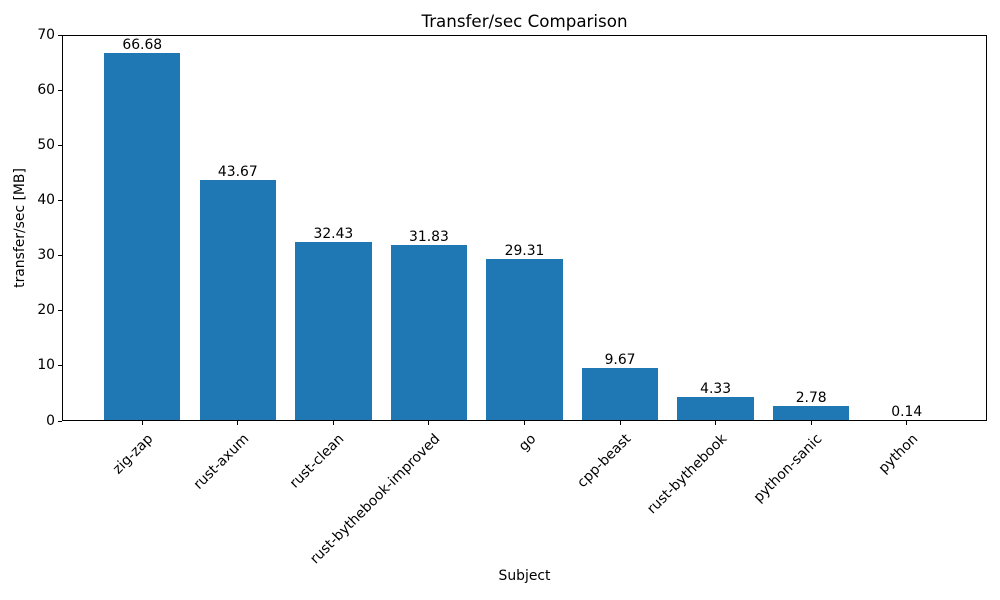 Image resolution: width=1000 pixels, height=600 pixels. Describe the element at coordinates (716, 389) in the screenshot. I see `bar-value-label: 4.33` at that location.